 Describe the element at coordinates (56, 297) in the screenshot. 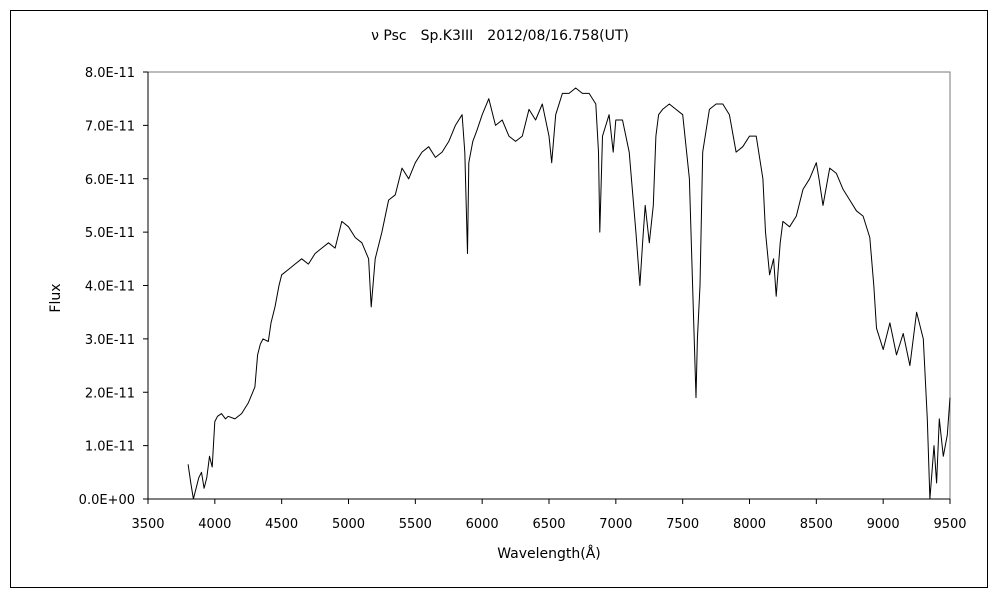

I see `y-axis-label: Flux` at that location.